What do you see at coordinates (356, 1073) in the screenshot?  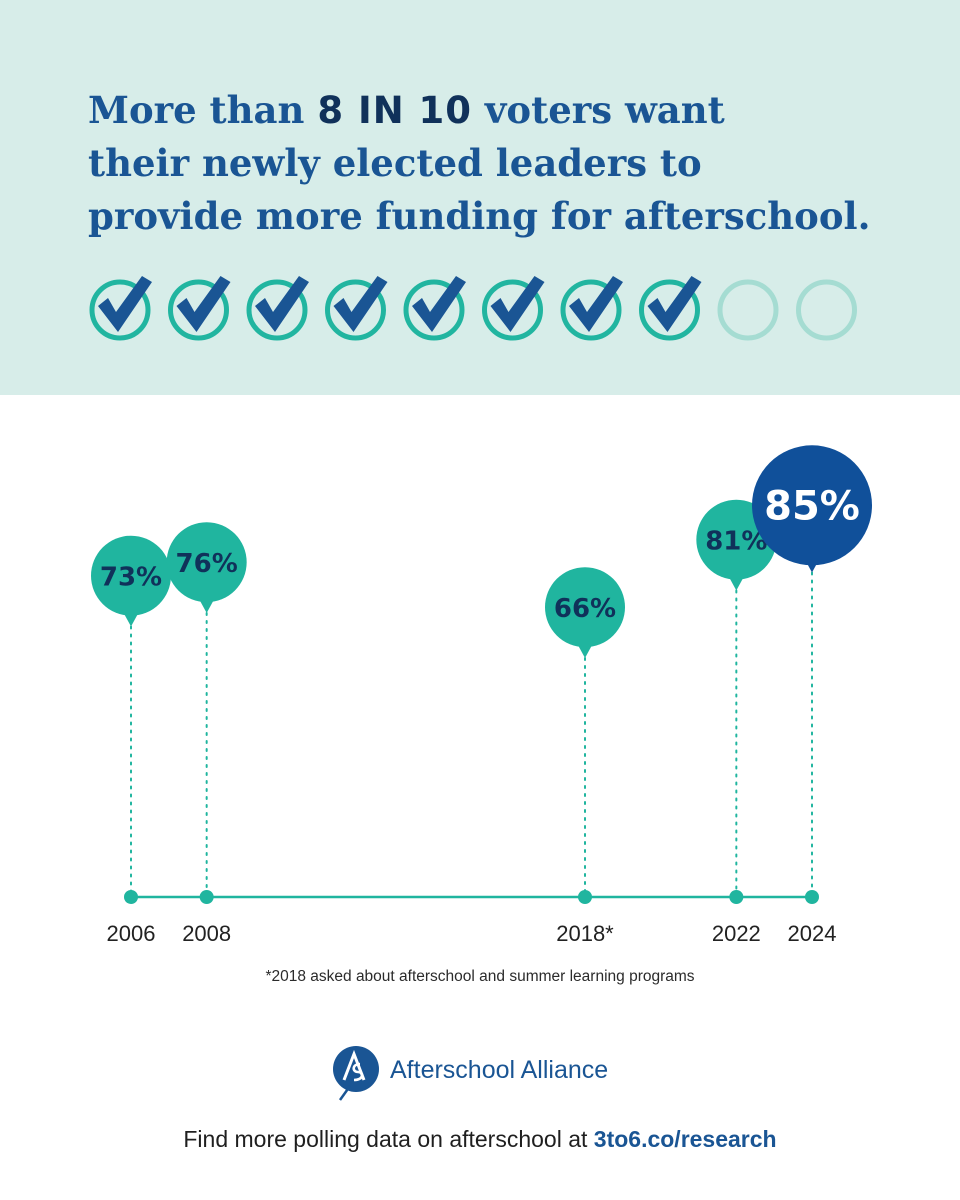 I see `logo-mark-icon` at bounding box center [356, 1073].